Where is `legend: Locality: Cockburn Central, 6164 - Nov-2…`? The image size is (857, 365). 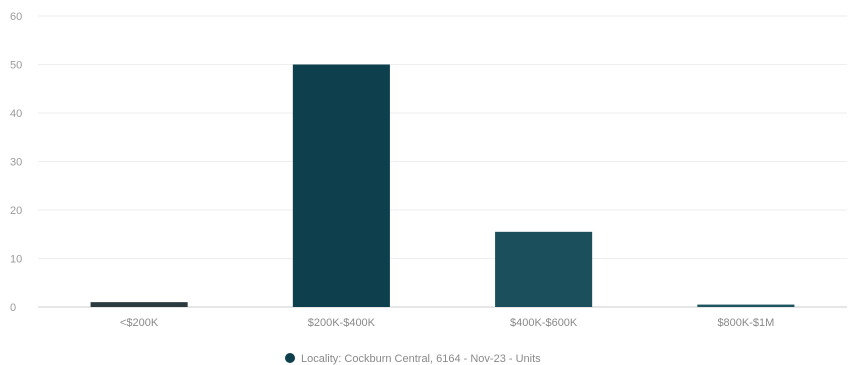
legend: Locality: Cockburn Central, 6164 - Nov-2… is located at coordinates (413, 359).